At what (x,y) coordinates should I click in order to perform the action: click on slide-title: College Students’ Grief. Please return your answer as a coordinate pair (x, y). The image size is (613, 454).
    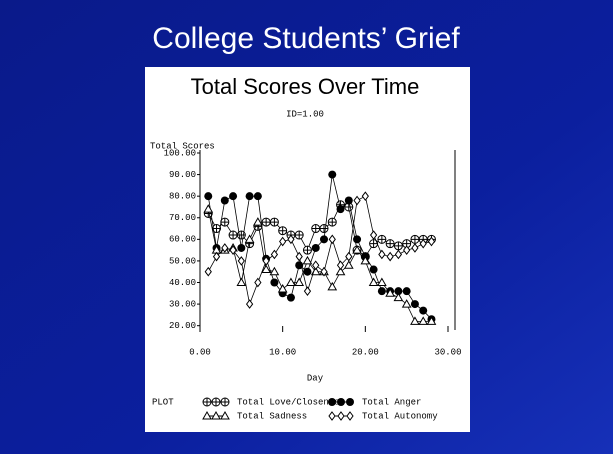
    Looking at the image, I should click on (306, 38).